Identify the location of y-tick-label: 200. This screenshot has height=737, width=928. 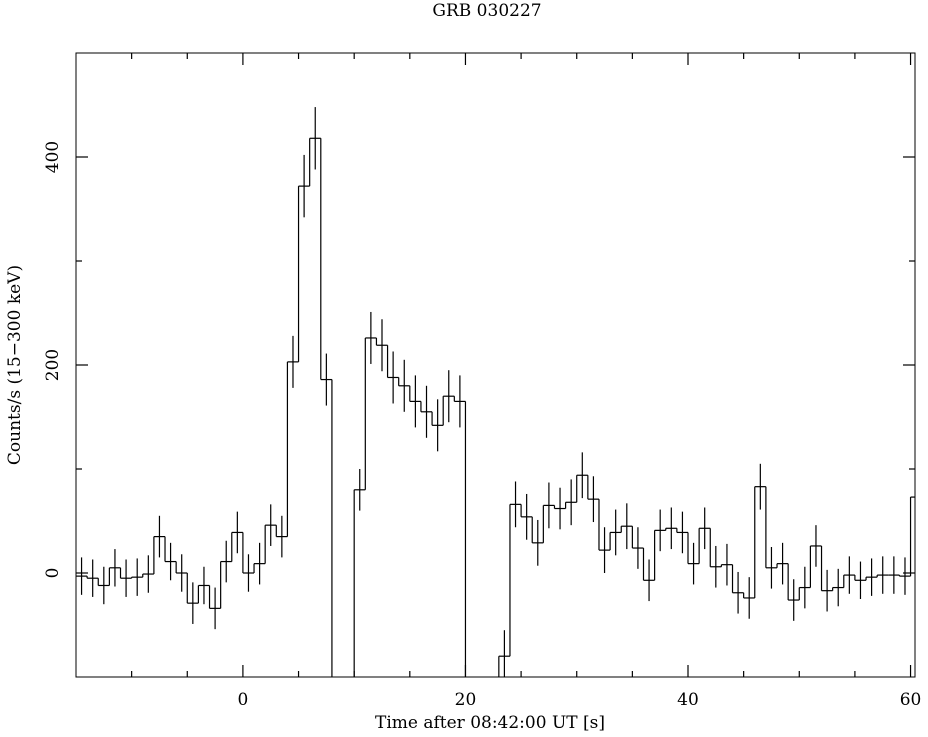
(53, 365).